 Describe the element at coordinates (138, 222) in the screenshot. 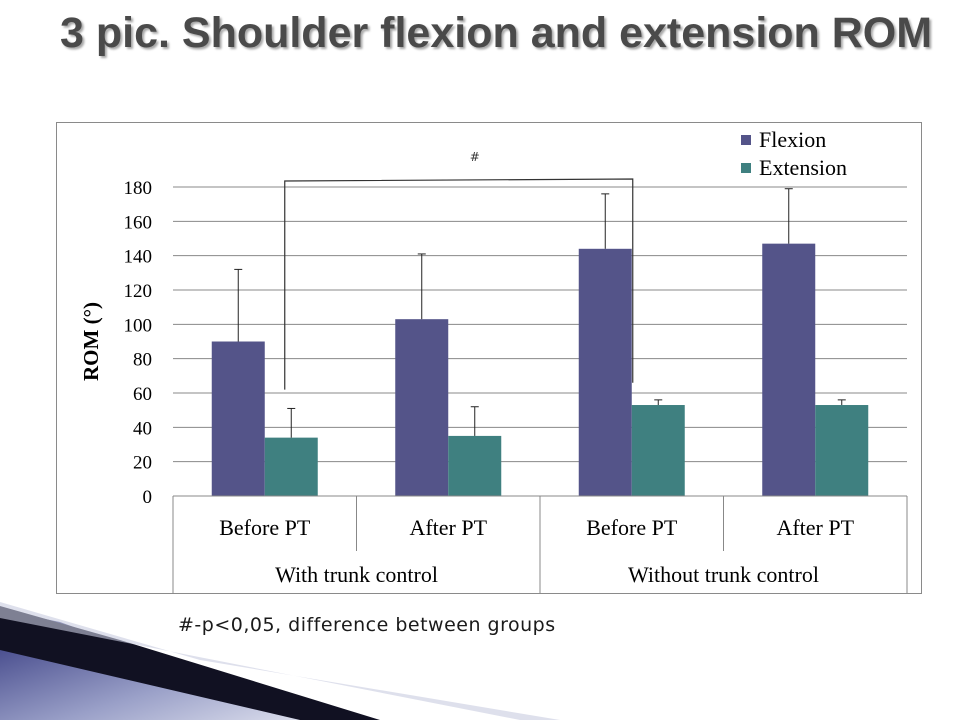

I see `y-tick-label: 160` at that location.